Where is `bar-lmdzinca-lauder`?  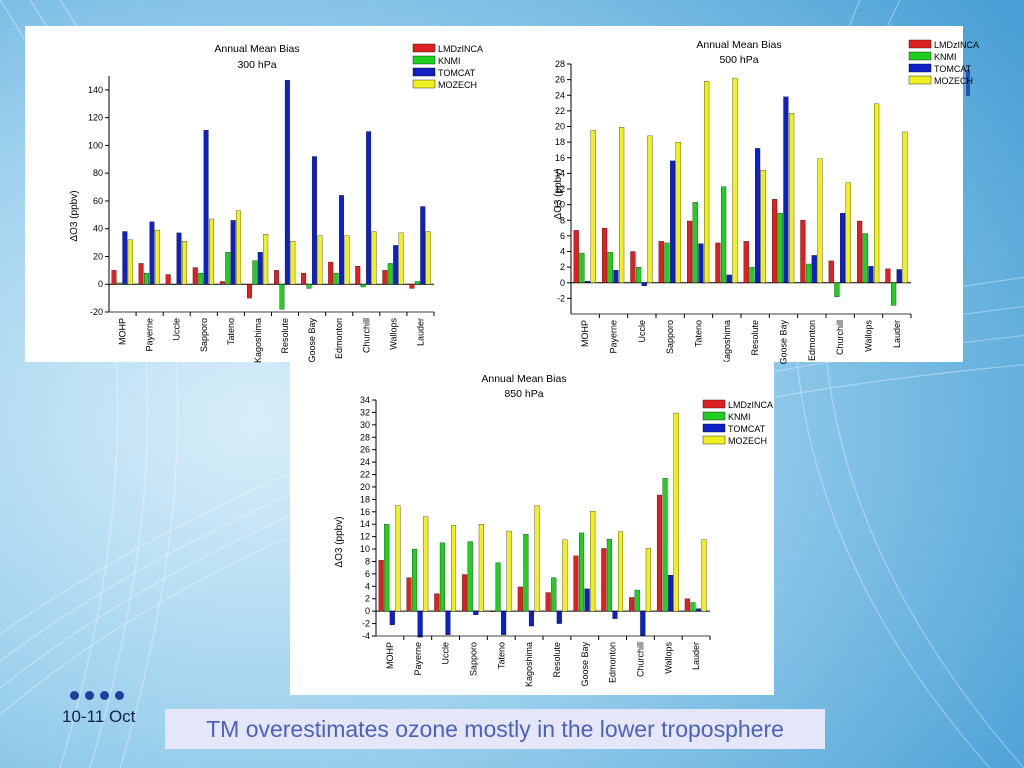 bar-lmdzinca-lauder is located at coordinates (888, 275).